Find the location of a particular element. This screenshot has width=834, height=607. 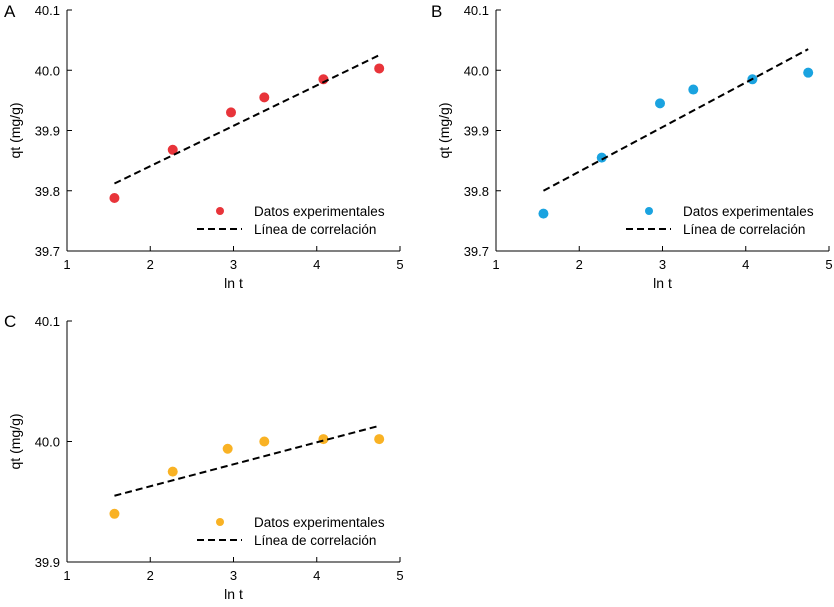

panel-c-letter: C is located at coordinates (10, 321).